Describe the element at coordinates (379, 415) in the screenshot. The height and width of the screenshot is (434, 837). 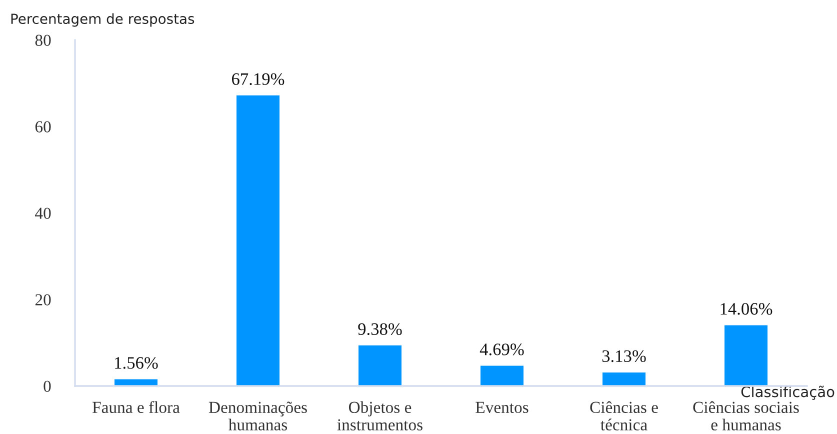
I see `x-tick-label: Objetos e instrumentos` at that location.